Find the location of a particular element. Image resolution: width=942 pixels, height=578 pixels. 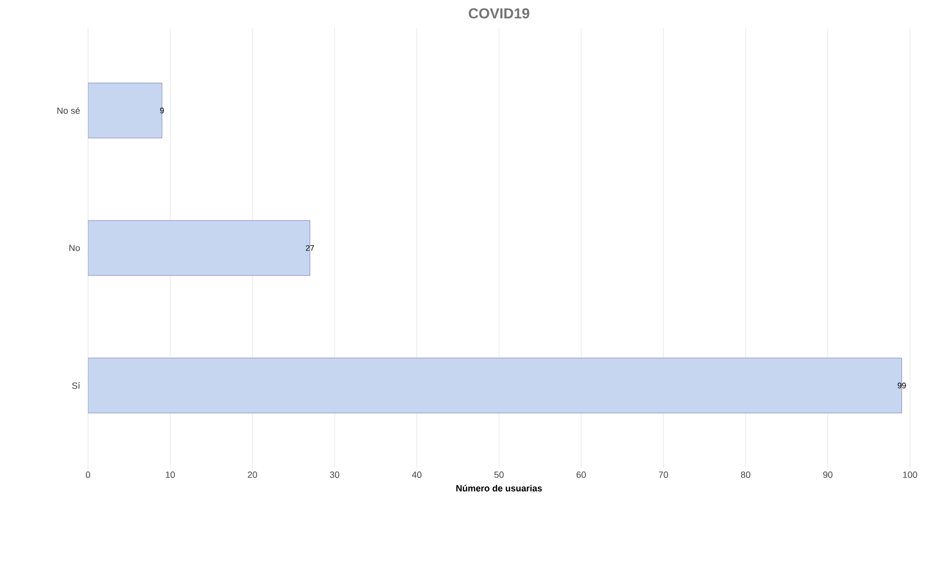

x-tick-label: 50 is located at coordinates (499, 475).